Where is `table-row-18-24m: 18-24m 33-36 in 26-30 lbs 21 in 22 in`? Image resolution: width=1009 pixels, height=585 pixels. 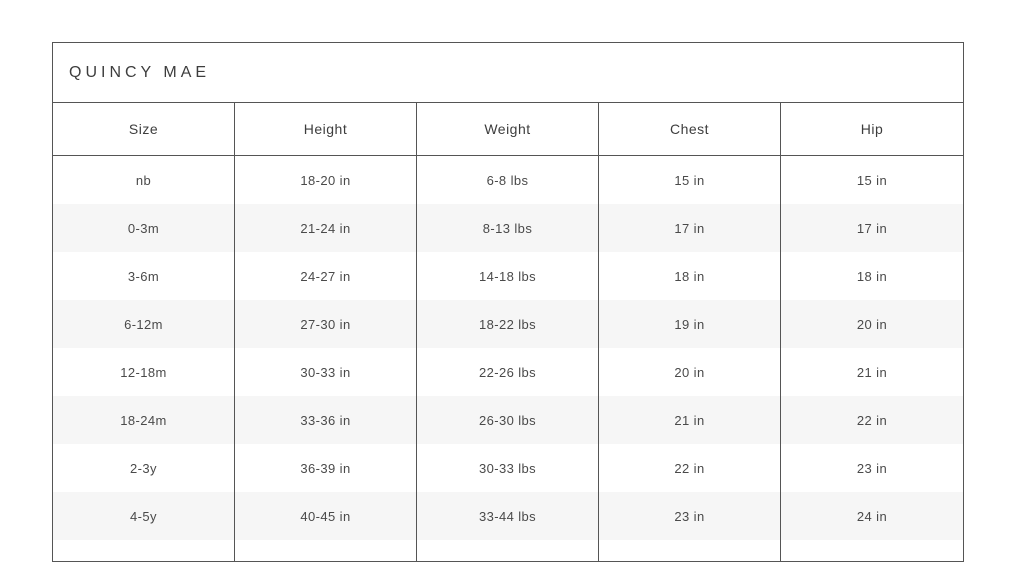 table-row-18-24m: 18-24m 33-36 in 26-30 lbs 21 in 22 in is located at coordinates (508, 420).